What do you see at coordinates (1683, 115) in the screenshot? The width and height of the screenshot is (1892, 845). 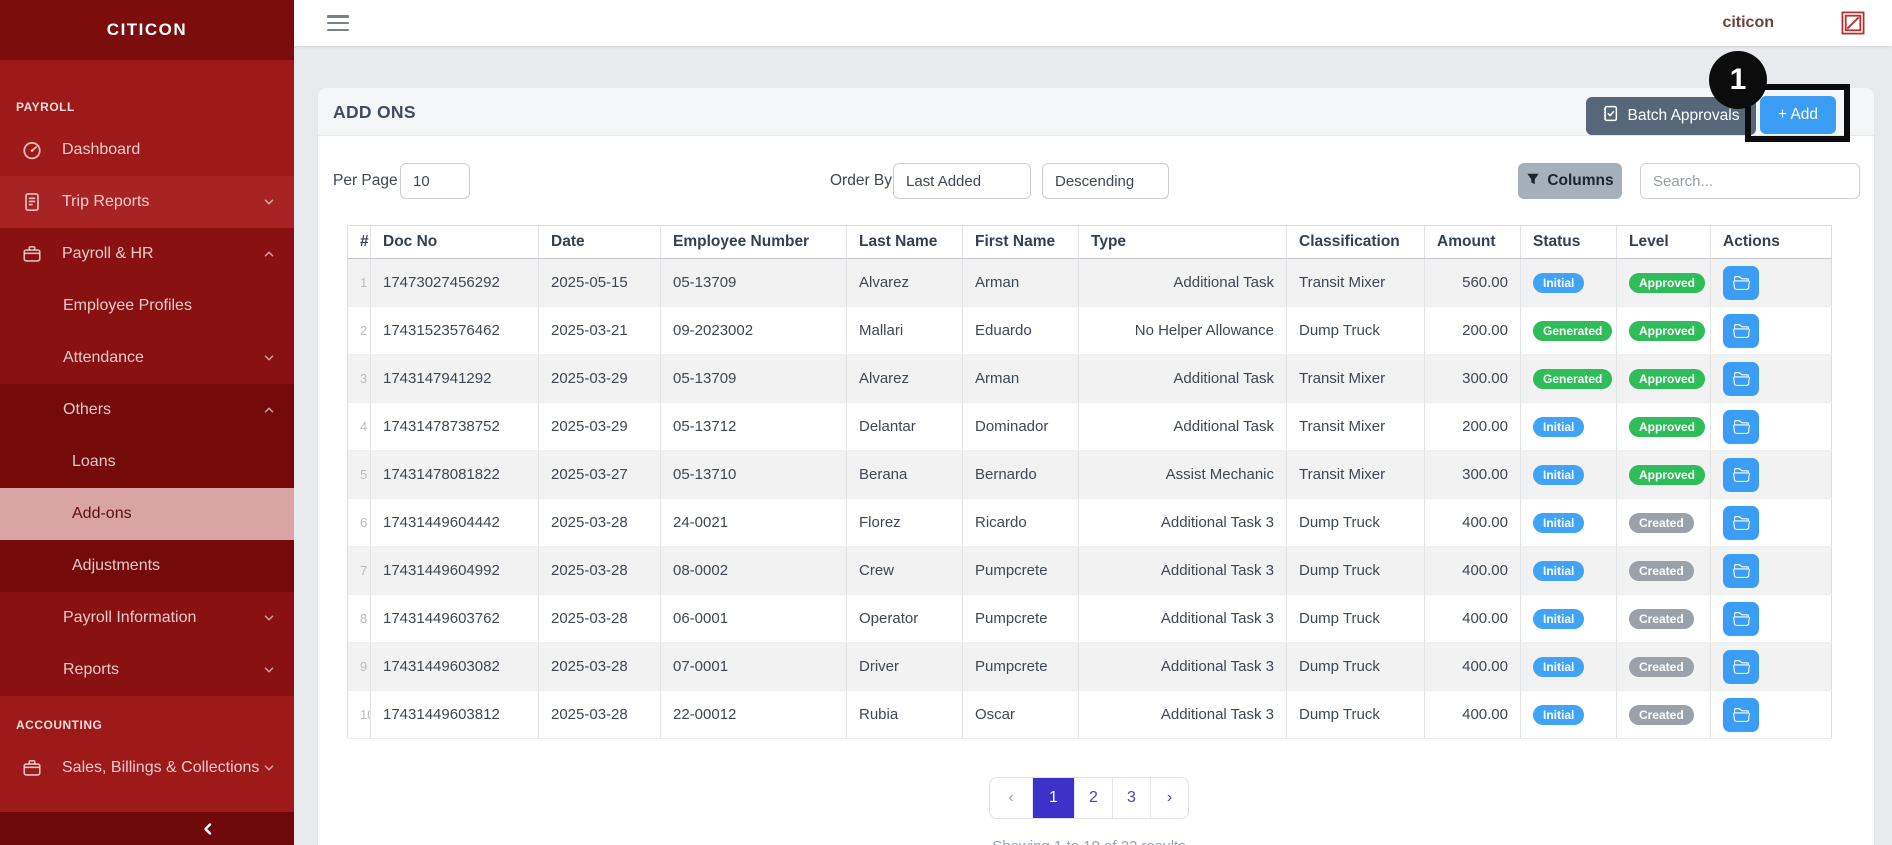 I see `batch-approvals-label: Batch Approvals` at bounding box center [1683, 115].